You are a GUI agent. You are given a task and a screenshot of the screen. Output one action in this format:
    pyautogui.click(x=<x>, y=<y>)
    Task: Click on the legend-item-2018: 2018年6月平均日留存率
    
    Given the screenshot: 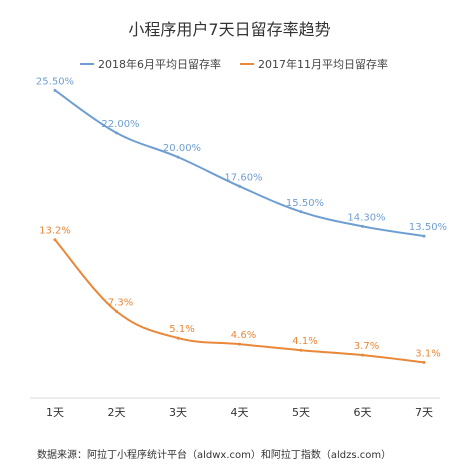 What is the action you would take?
    pyautogui.click(x=150, y=64)
    